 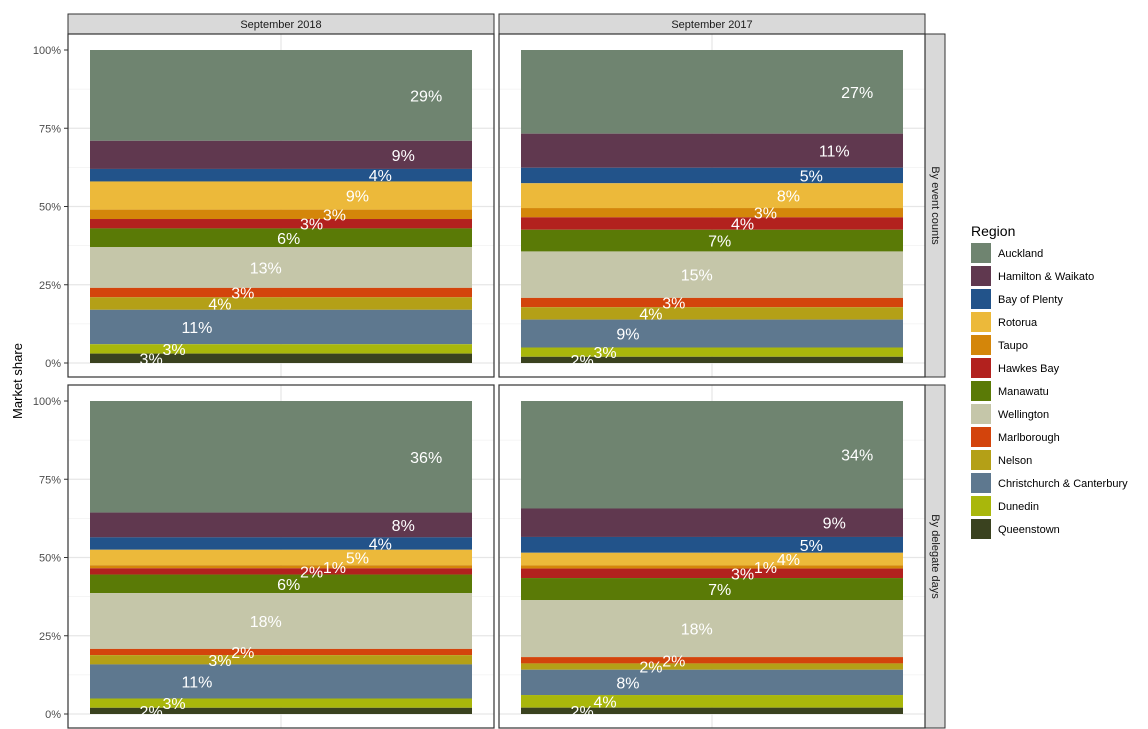 What do you see at coordinates (993, 231) in the screenshot?
I see `legend-title: Region` at bounding box center [993, 231].